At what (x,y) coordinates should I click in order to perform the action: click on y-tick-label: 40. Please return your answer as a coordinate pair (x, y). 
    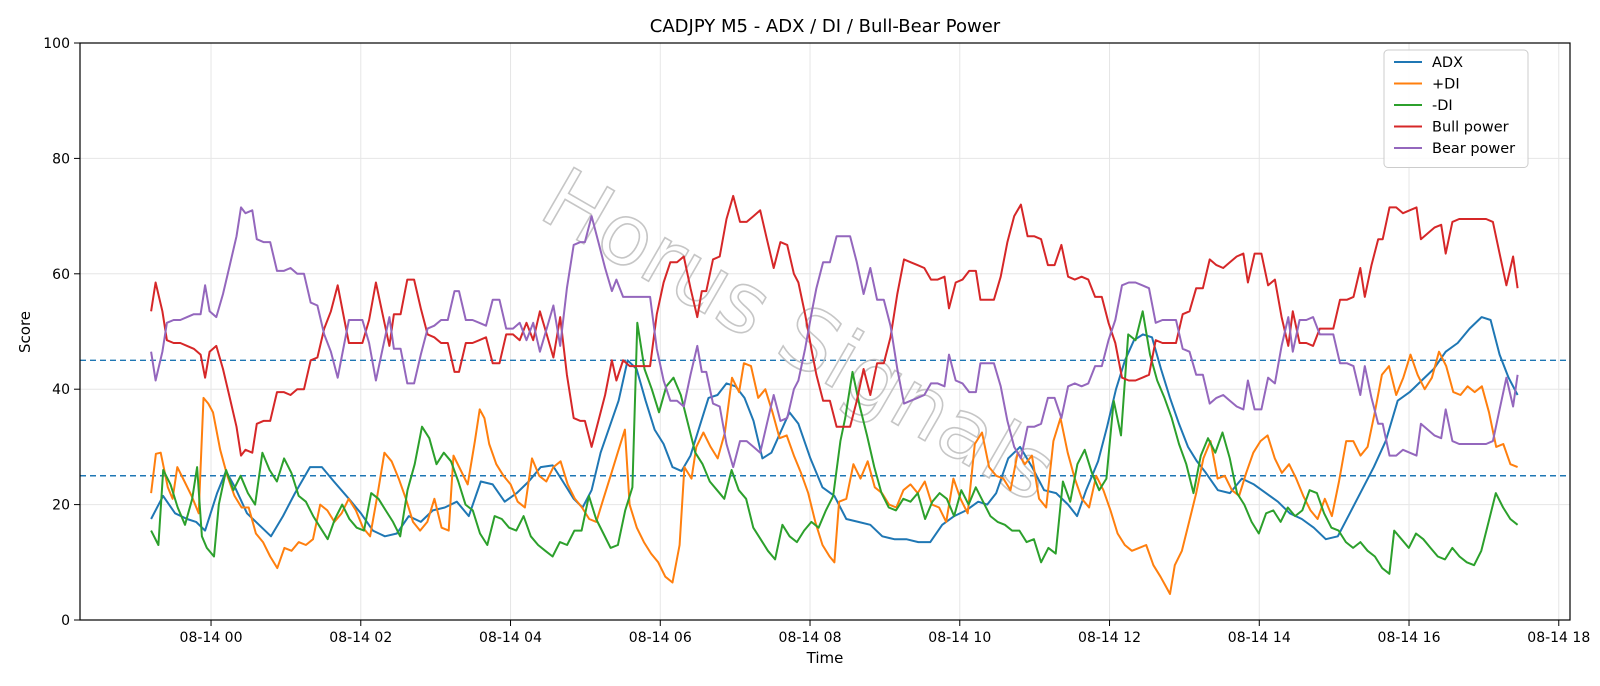
    Looking at the image, I should click on (61, 390).